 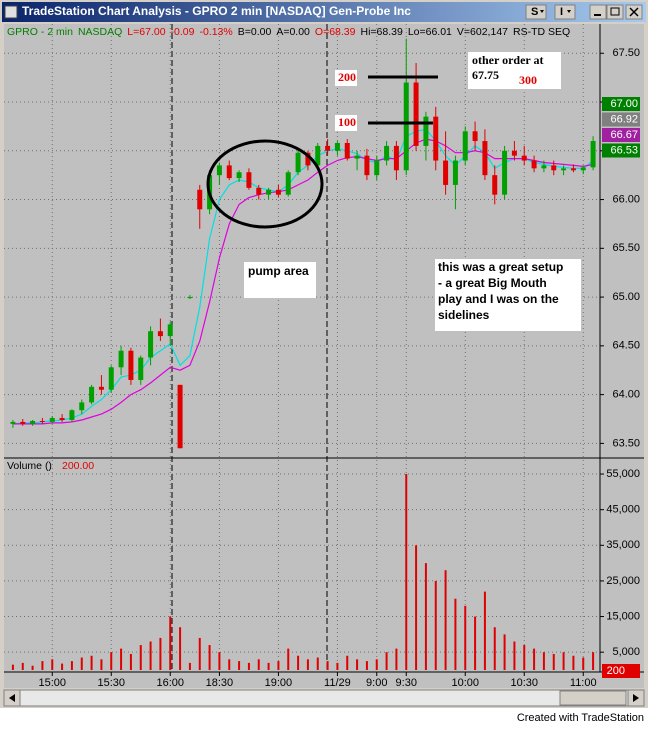 I want to click on s-button, so click(x=536, y=12).